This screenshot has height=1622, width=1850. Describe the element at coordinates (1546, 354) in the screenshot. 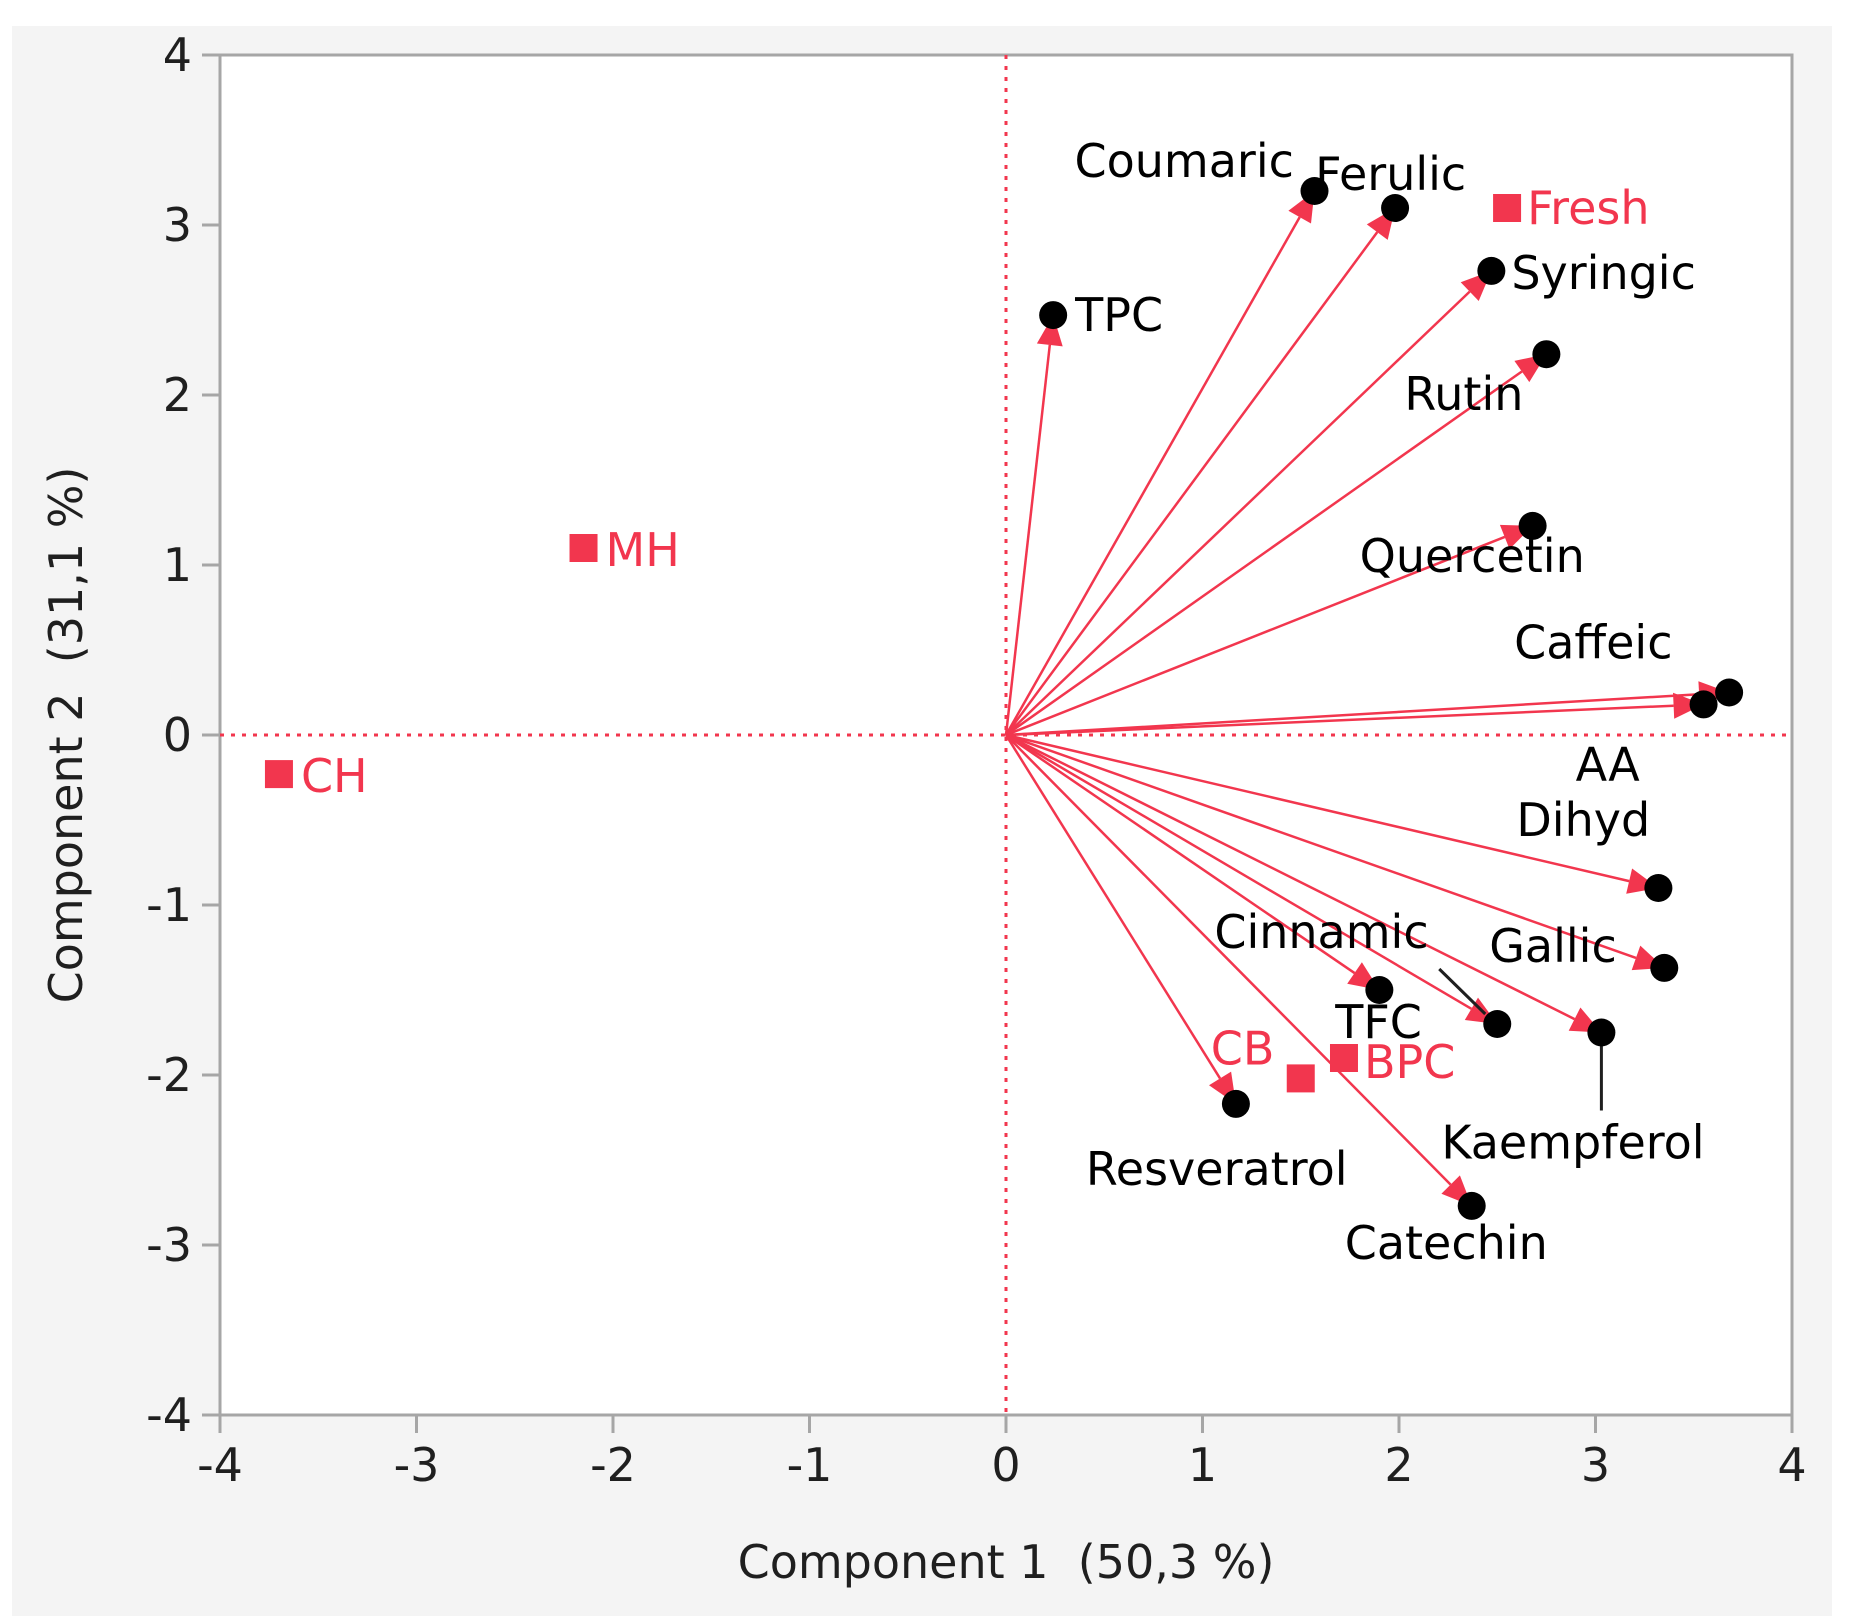

I see `loading-point-rutin` at that location.